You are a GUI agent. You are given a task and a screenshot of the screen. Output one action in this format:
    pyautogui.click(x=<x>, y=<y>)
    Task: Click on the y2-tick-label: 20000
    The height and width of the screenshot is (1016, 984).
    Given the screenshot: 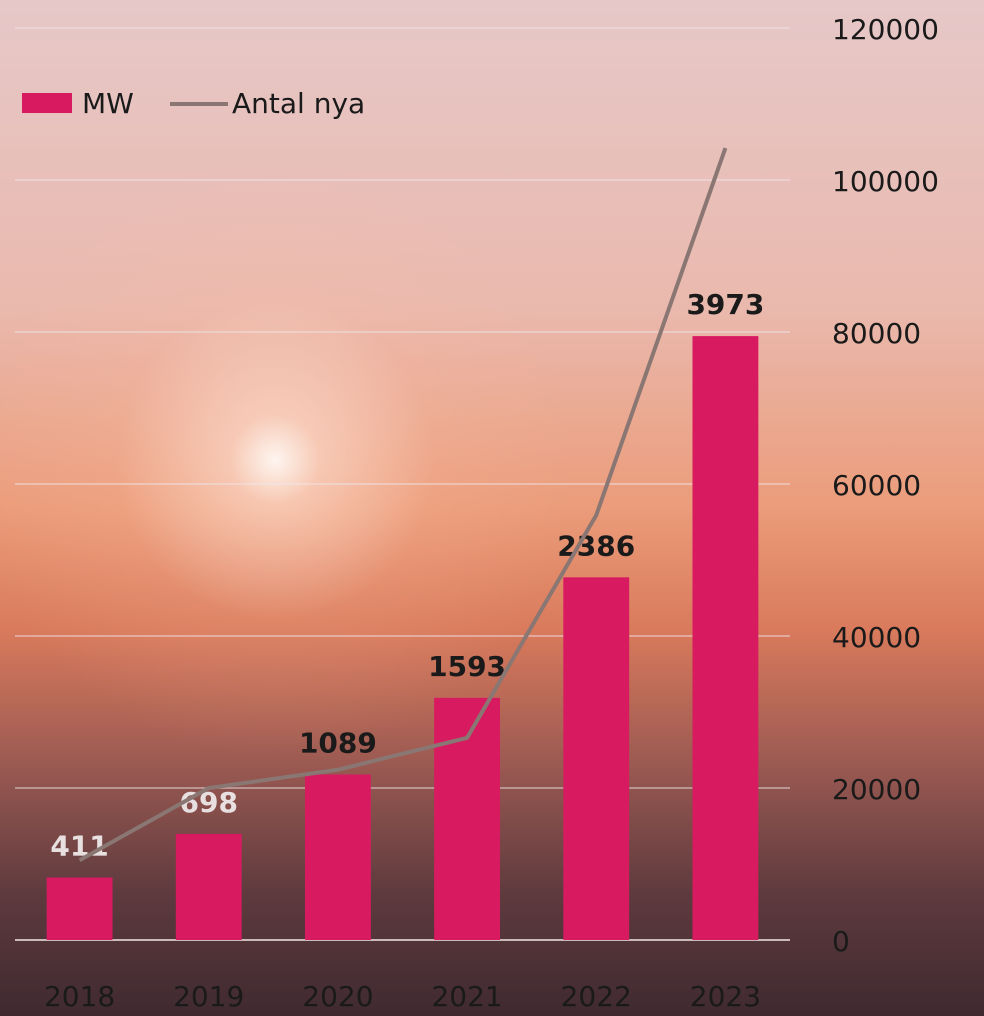 What is the action you would take?
    pyautogui.click(x=876, y=789)
    